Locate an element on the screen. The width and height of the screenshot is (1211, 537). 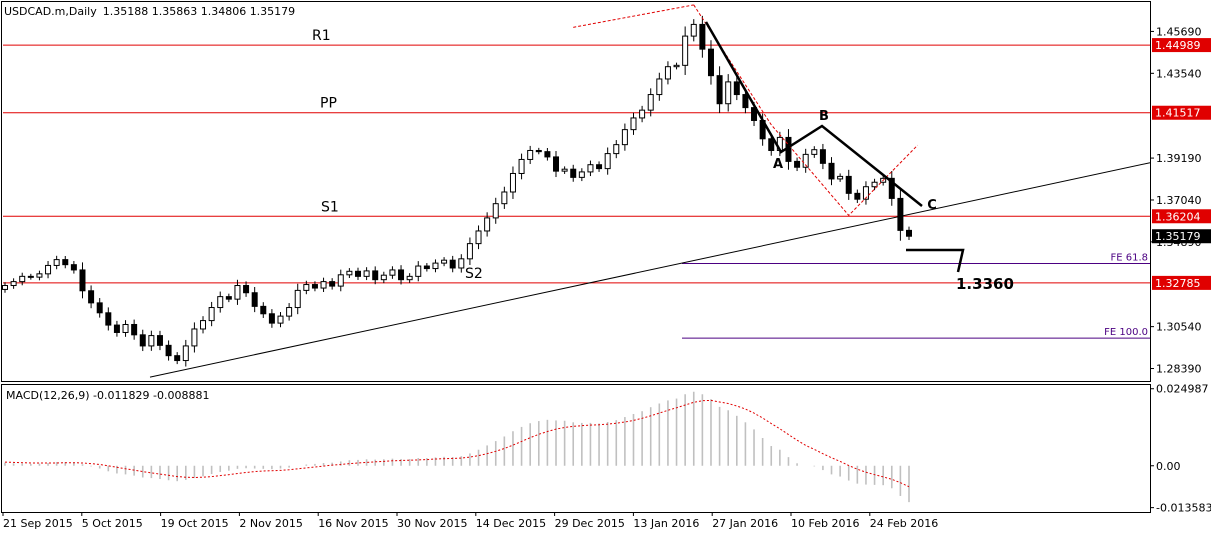
pivot-price-tag-text: 1.32785 is located at coordinates (1178, 283).